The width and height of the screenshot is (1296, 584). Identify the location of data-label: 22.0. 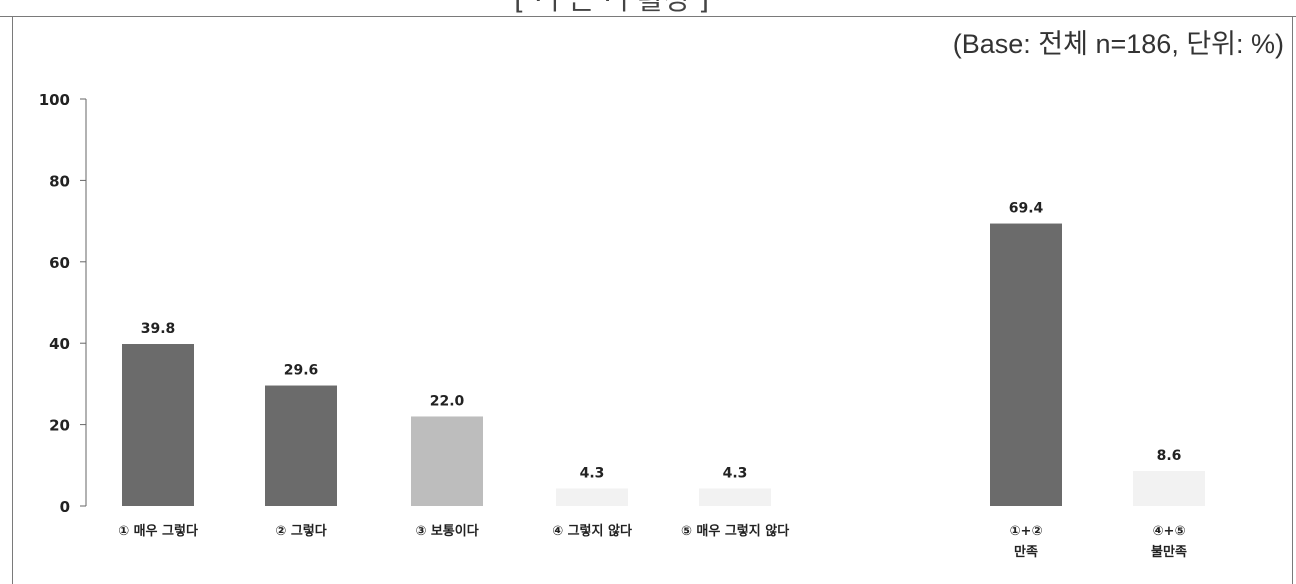
(447, 401).